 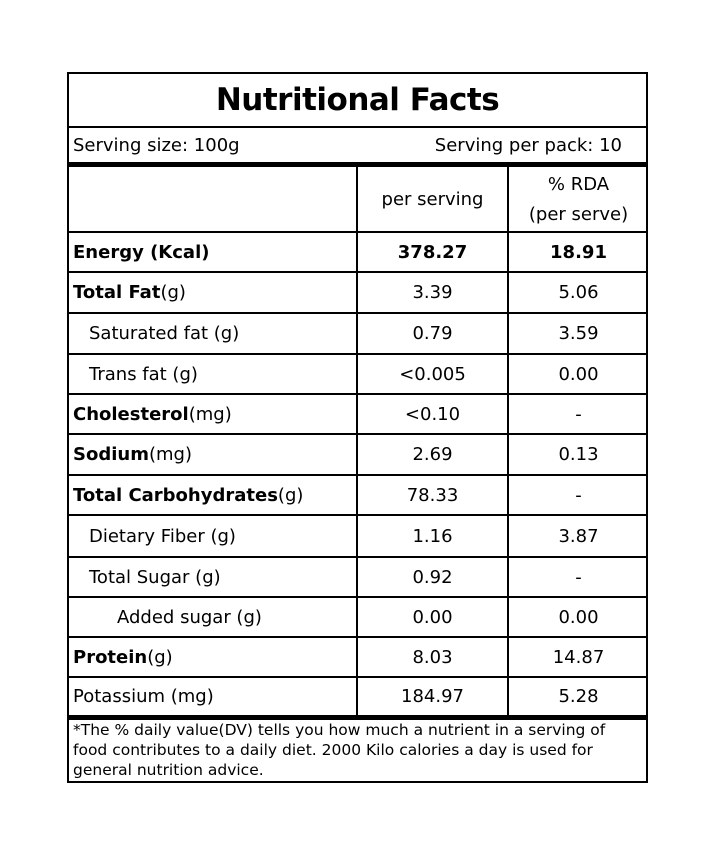 I want to click on nutrient-name: Trans fat (g), so click(x=143, y=374).